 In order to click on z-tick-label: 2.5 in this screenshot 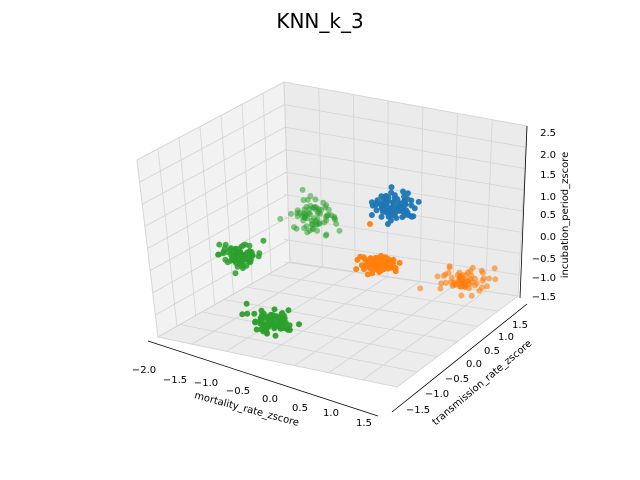, I will do `click(548, 133)`.